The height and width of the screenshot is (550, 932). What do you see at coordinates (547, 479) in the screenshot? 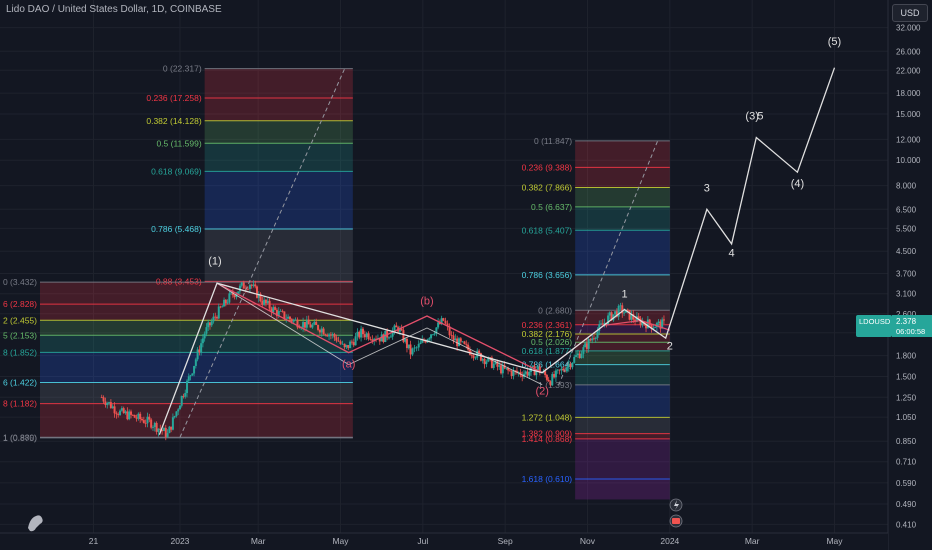
I see `fib-level-label: 1.618 (0.610)` at bounding box center [547, 479].